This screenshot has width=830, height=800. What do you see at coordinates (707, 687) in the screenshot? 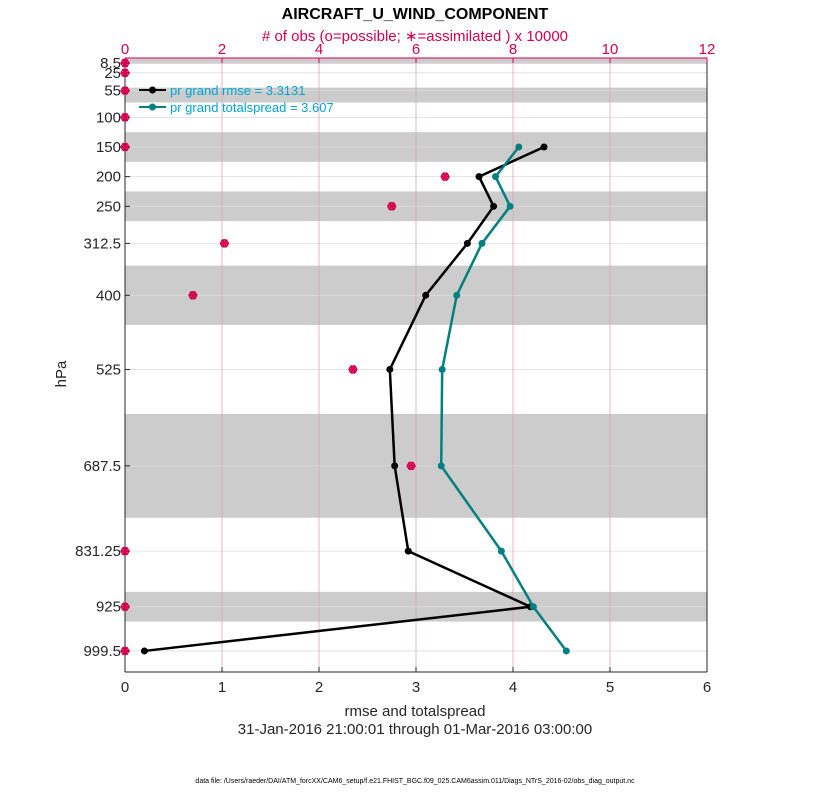
I see `bottom-tick-label-6: 6` at bounding box center [707, 687].